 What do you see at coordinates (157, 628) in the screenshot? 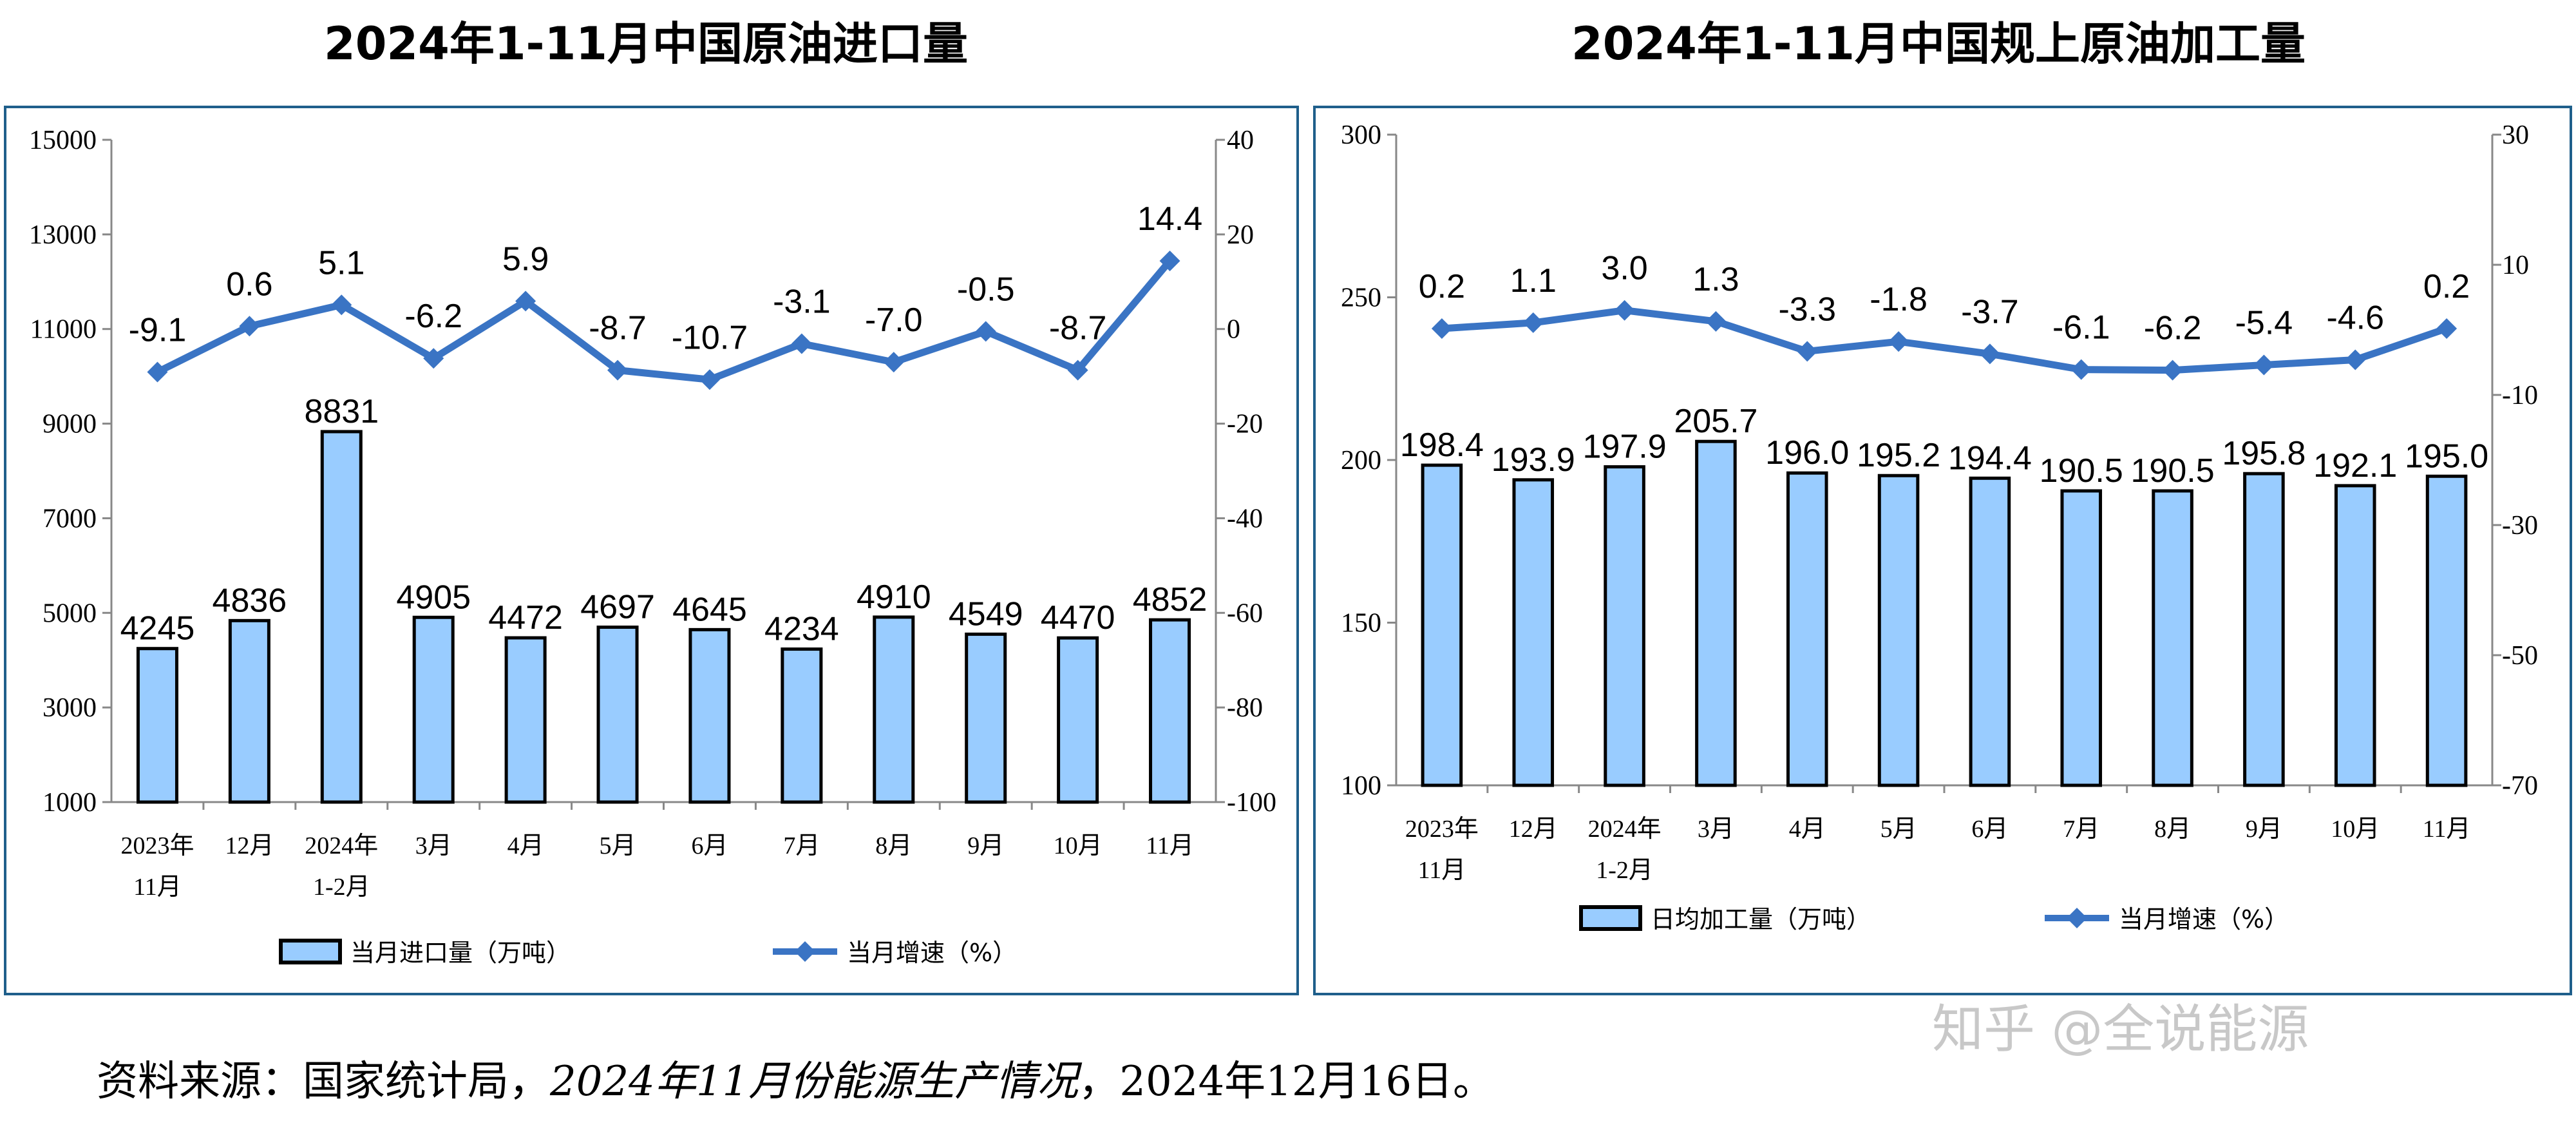
I see `bar-label: 4245` at bounding box center [157, 628].